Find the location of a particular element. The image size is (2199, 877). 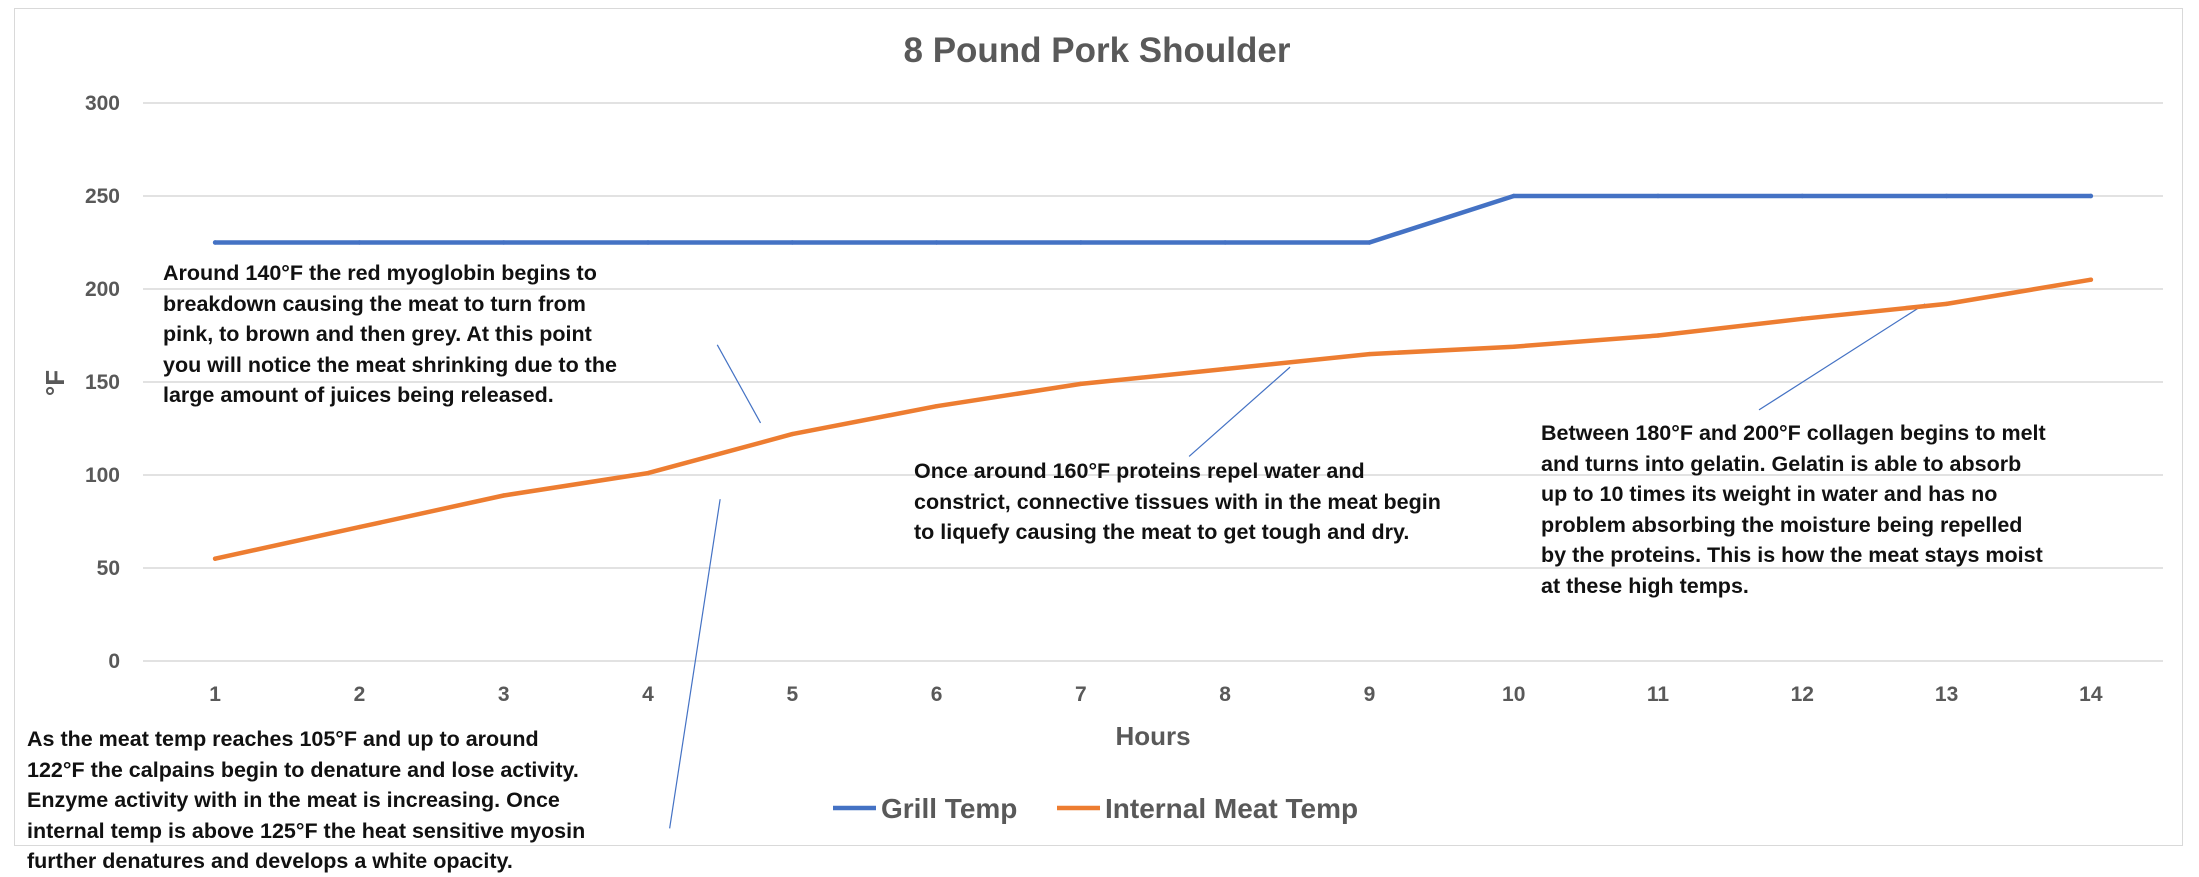

legend-label-grill-temp: Grill Temp is located at coordinates (949, 808).